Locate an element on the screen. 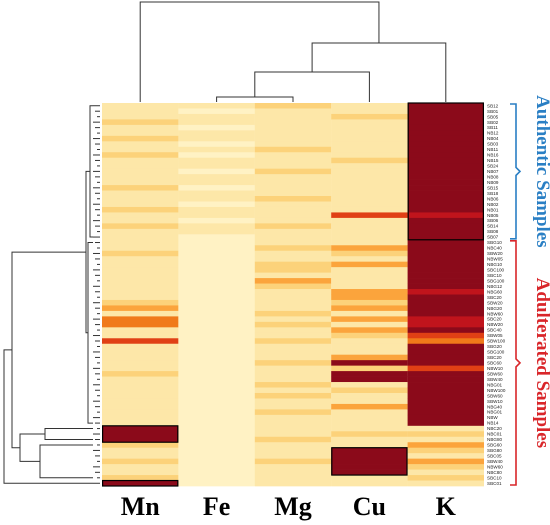  row-label: NB08 is located at coordinates (493, 176).